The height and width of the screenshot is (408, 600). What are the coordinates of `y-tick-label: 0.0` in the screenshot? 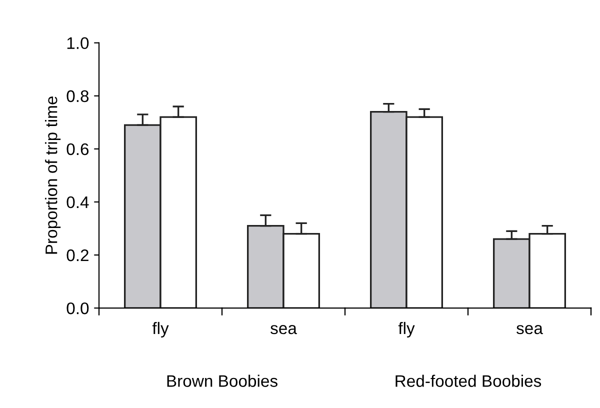 It's located at (77, 308).